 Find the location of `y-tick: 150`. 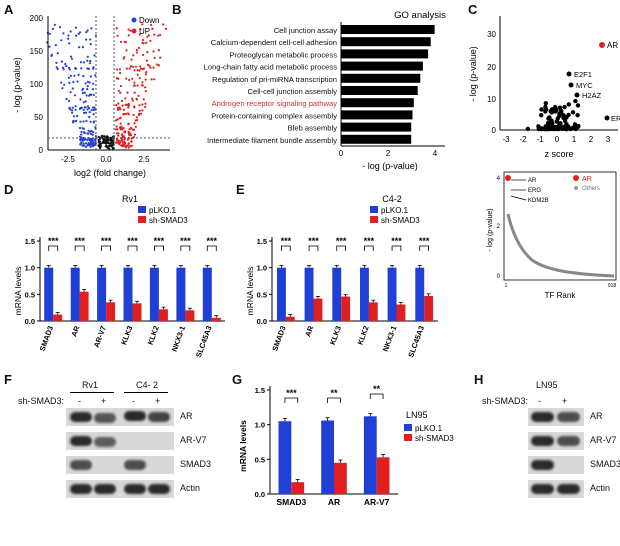

y-tick: 150 is located at coordinates (37, 51).